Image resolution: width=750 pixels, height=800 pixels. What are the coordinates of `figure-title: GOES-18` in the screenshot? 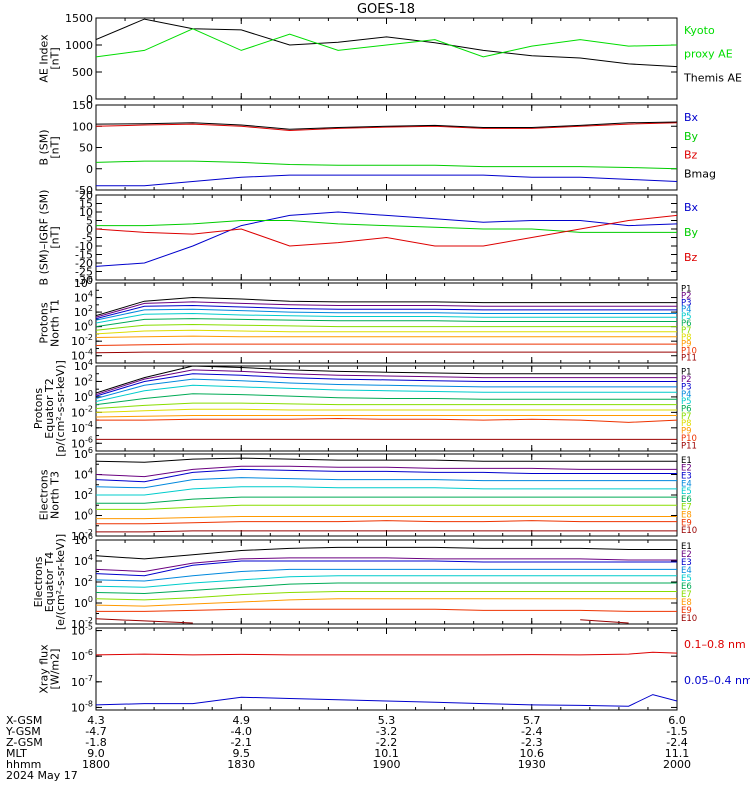 It's located at (386, 9).